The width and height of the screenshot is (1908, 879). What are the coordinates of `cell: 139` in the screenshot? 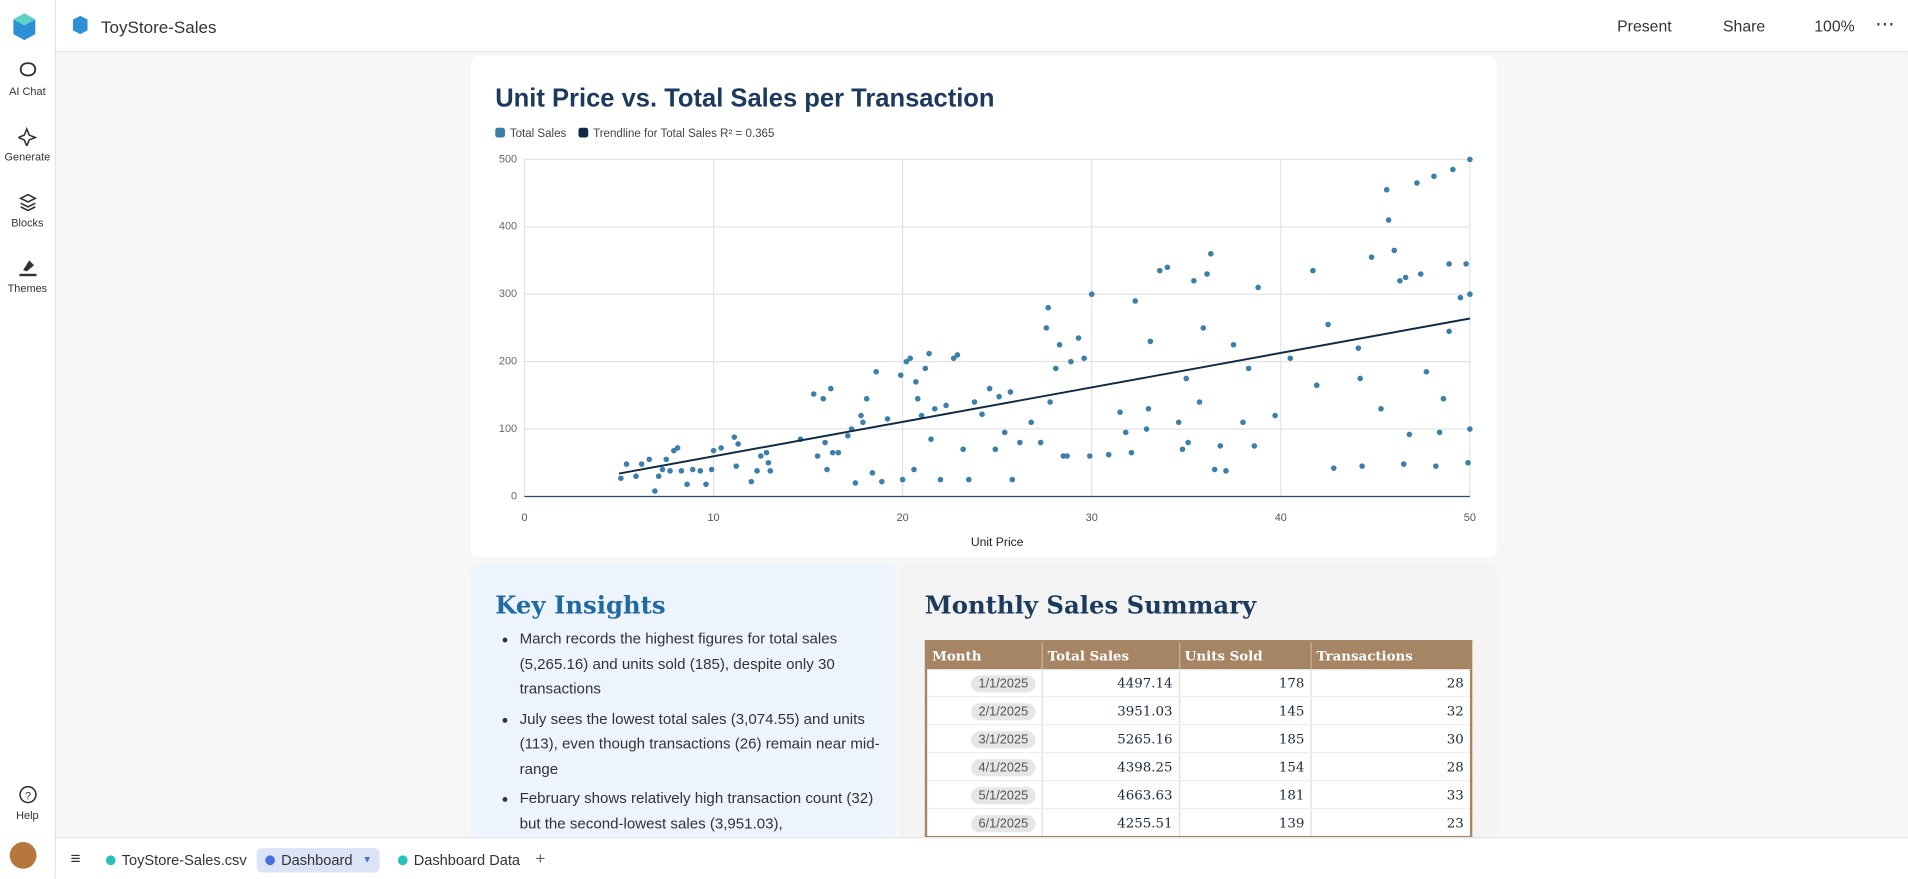 It's located at (1245, 823).